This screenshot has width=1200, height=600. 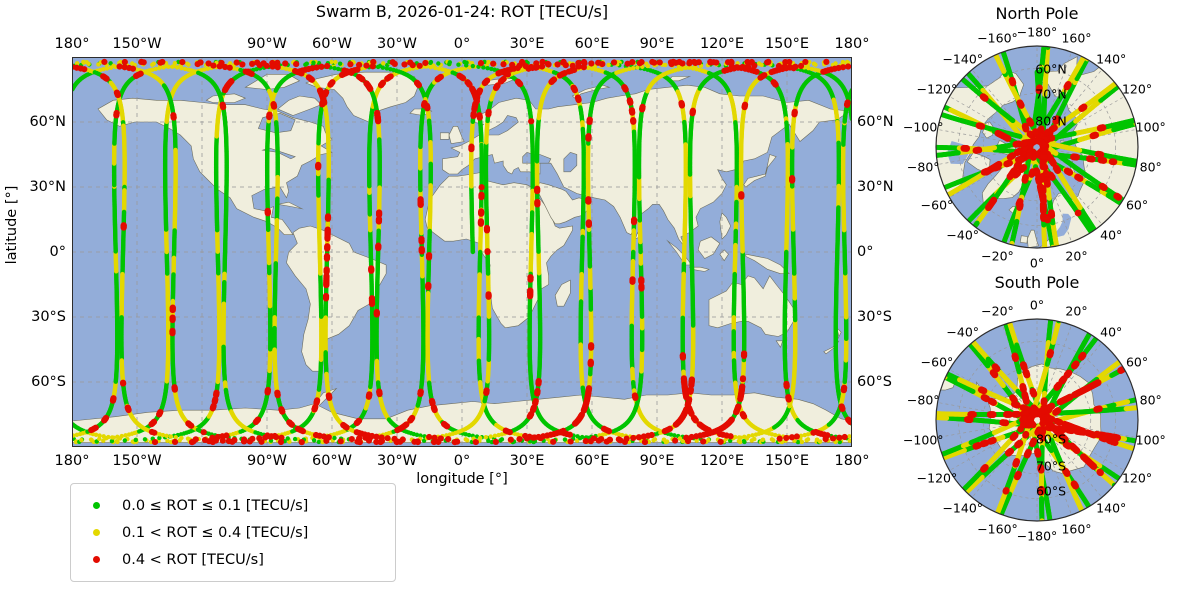 I want to click on south-angle-tick-label: −80°, so click(x=923, y=400).